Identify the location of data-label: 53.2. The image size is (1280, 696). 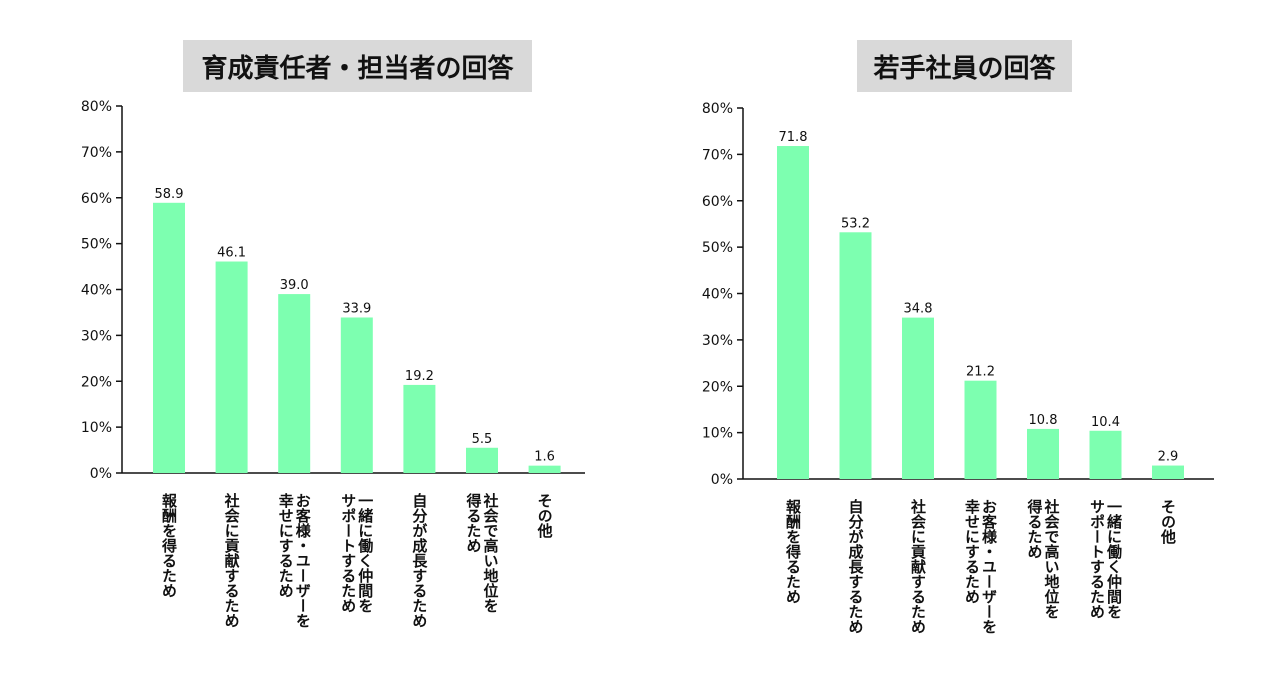
(855, 223).